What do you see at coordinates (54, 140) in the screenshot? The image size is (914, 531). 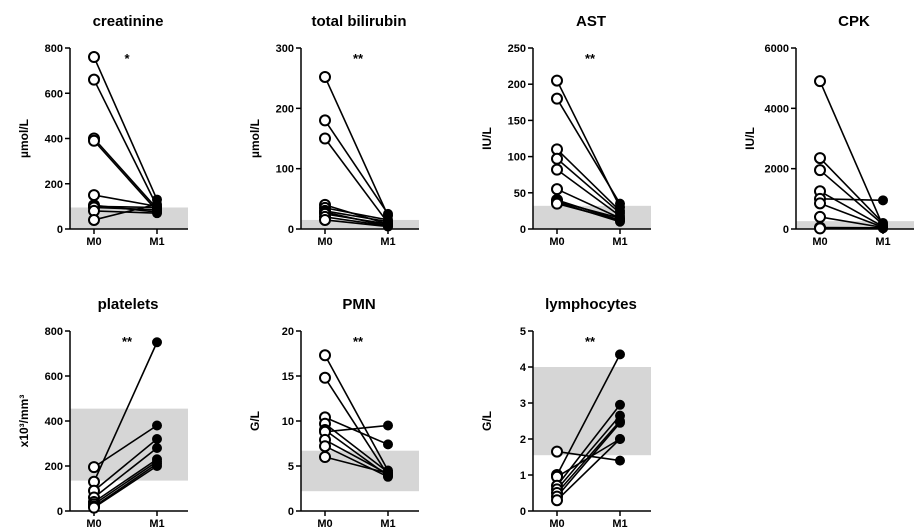 I see `y-tick-label: 400` at bounding box center [54, 140].